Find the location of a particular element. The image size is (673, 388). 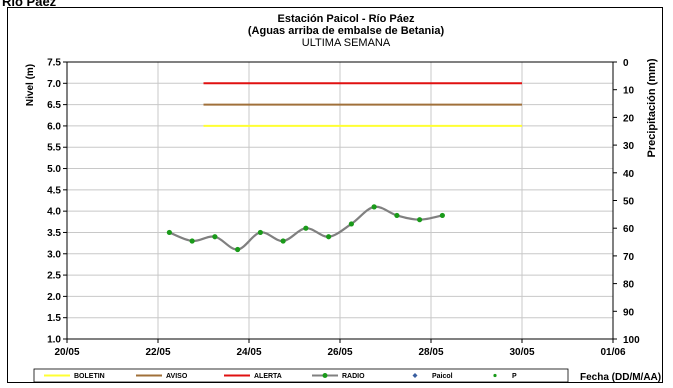

y2-tick-label: 0 is located at coordinates (626, 63).